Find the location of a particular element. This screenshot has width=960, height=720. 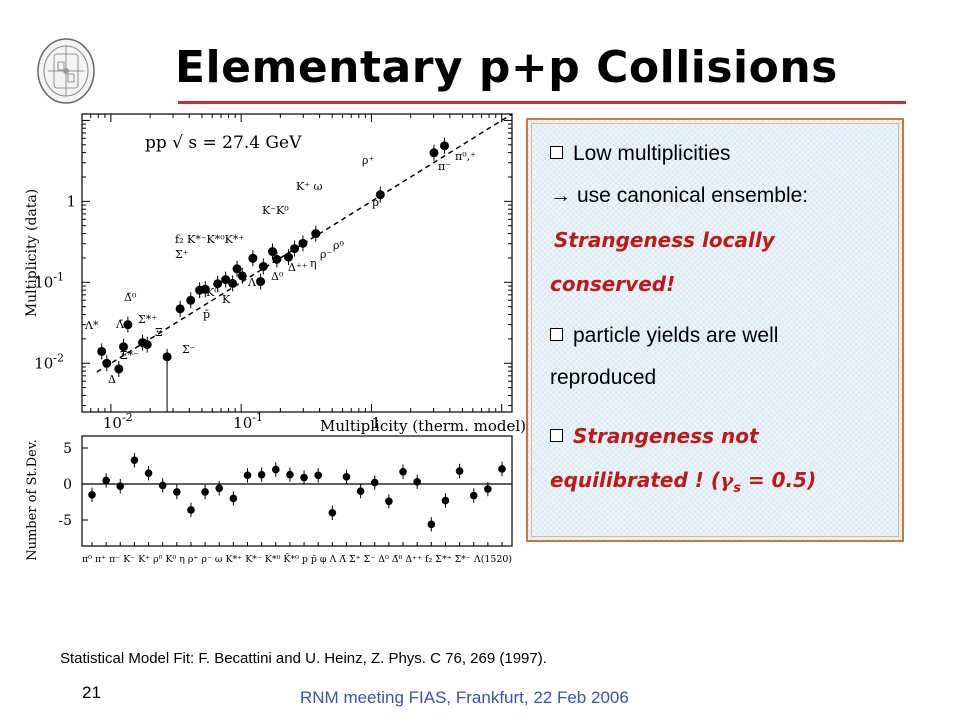

emphasis-line-2: conserved! is located at coordinates (613, 284).